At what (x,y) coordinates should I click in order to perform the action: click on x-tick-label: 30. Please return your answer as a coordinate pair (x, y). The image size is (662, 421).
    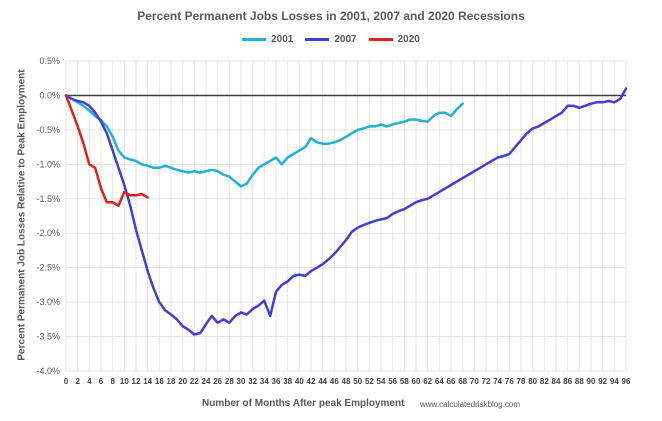
    Looking at the image, I should click on (241, 381).